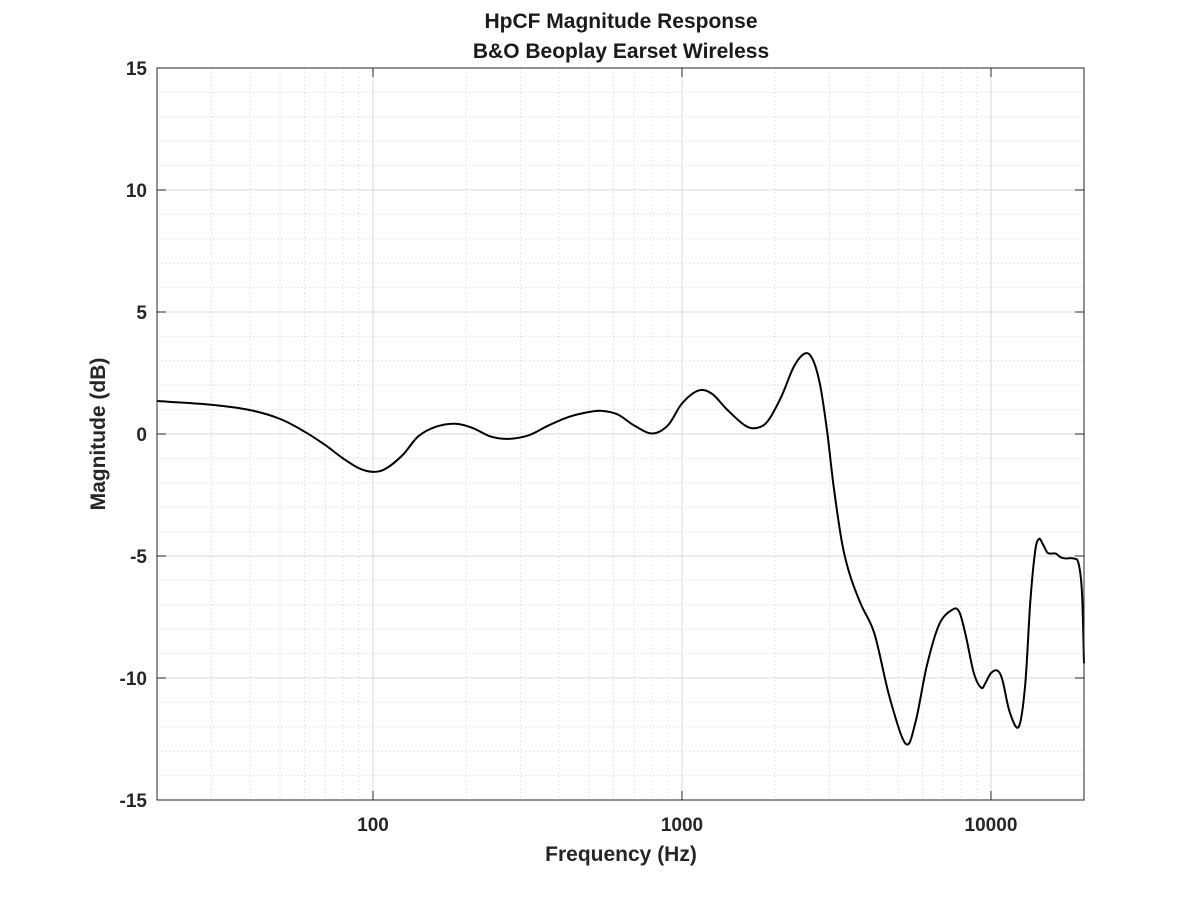 The width and height of the screenshot is (1199, 899). Describe the element at coordinates (134, 801) in the screenshot. I see `y-tick-label: -15` at that location.